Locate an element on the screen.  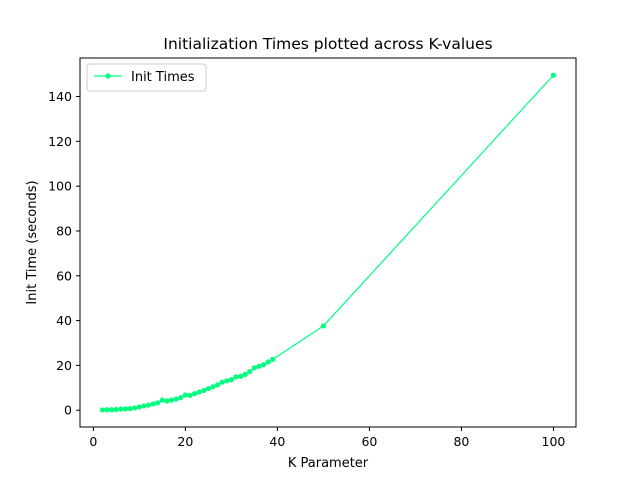
x-tick-label: 100 is located at coordinates (554, 441).